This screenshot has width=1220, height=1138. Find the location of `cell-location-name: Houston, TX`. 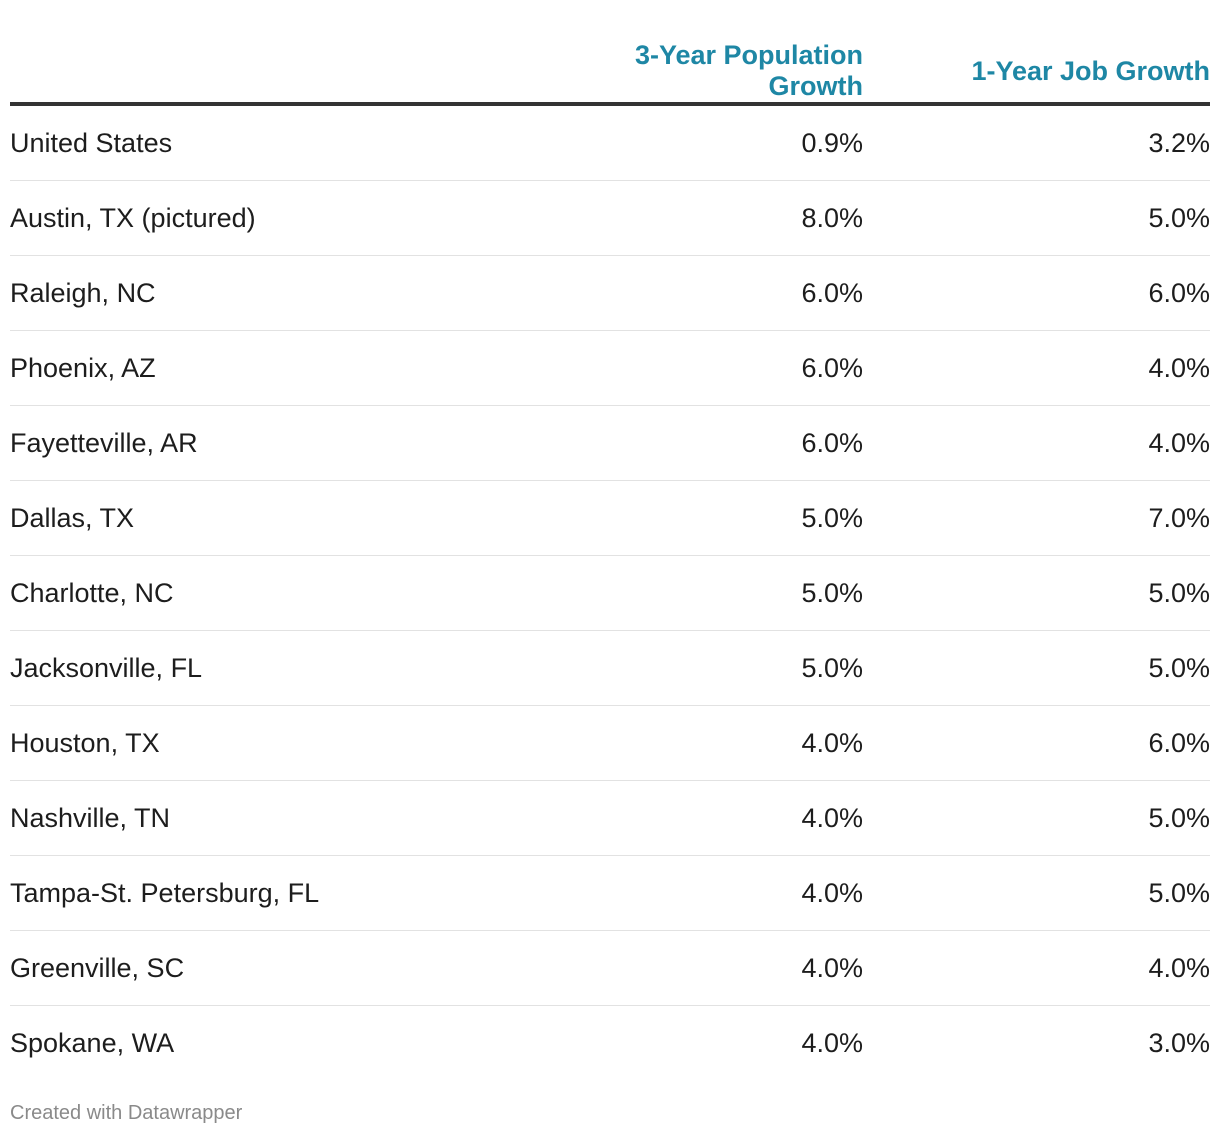

cell-location-name: Houston, TX is located at coordinates (286, 743).